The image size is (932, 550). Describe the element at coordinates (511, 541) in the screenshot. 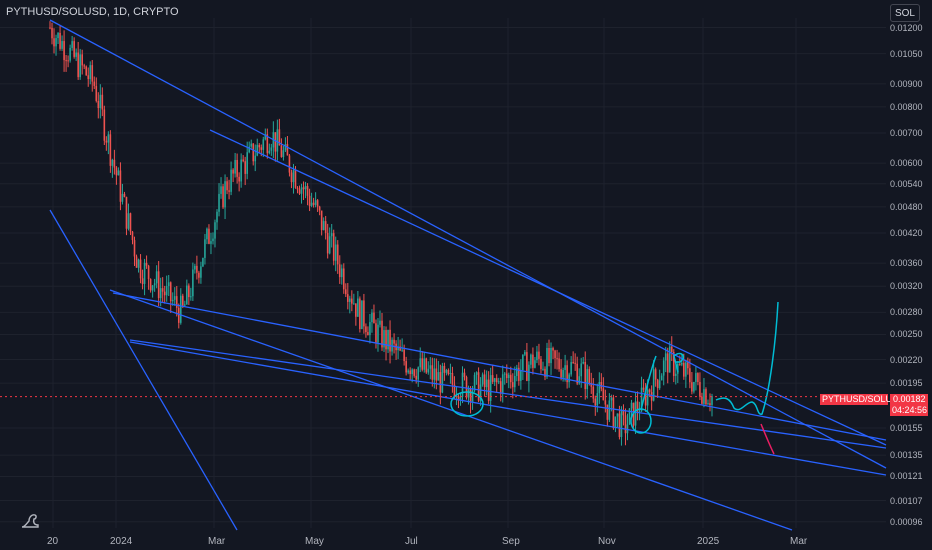

I see `time-tick-label: Sep` at that location.